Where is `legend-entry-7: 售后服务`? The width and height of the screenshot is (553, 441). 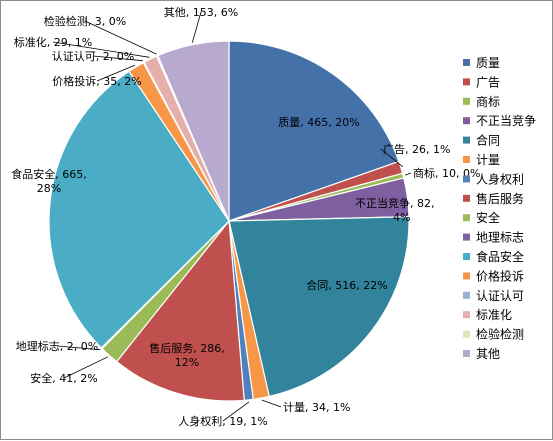
legend-entry-7: 售后服务 is located at coordinates (500, 198).